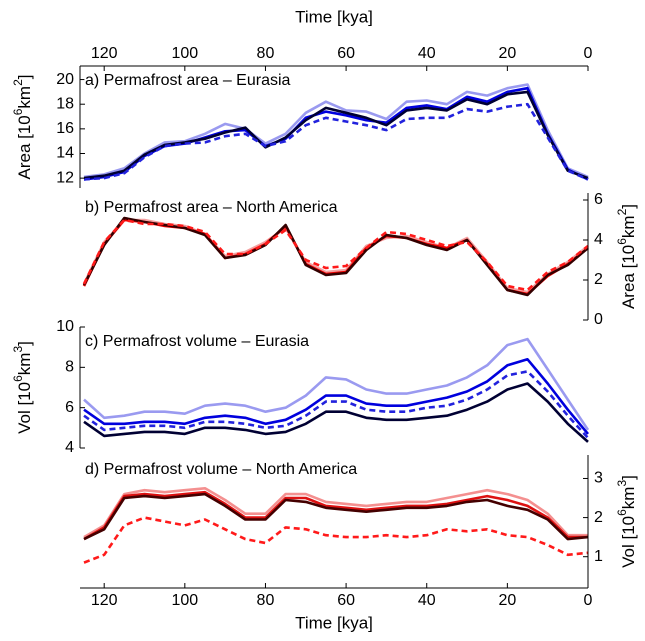  What do you see at coordinates (221, 469) in the screenshot?
I see `panel-title: d) Permafrost volume – North America` at bounding box center [221, 469].